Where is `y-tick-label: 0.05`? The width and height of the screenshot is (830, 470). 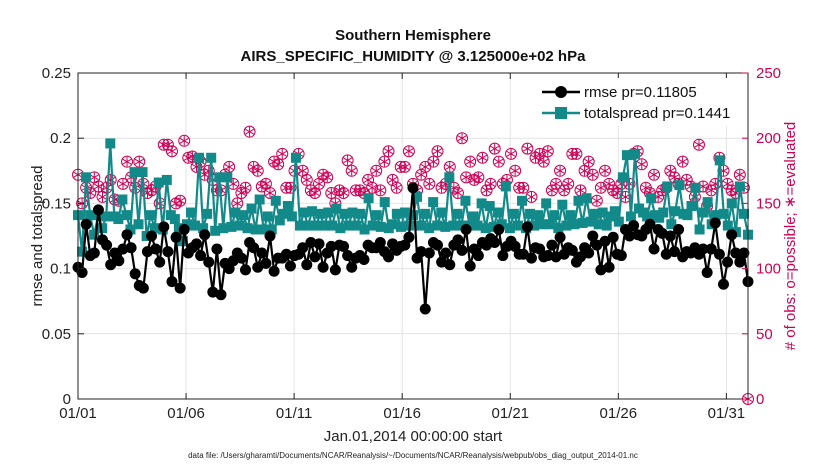
y-tick-label: 0.05 is located at coordinates (56, 334).